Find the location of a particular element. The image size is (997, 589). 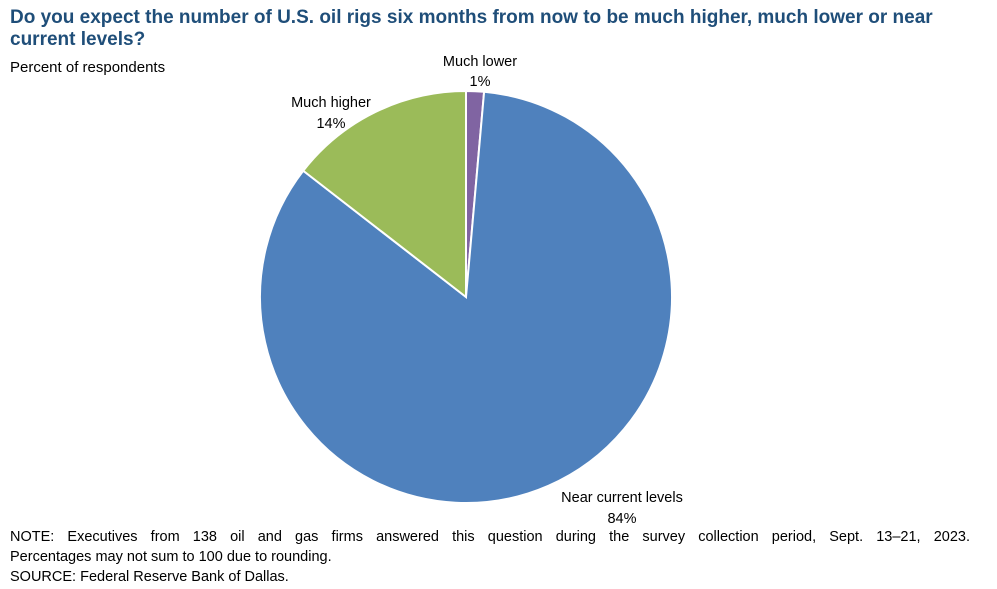

slice-label: Near current levels is located at coordinates (622, 498).